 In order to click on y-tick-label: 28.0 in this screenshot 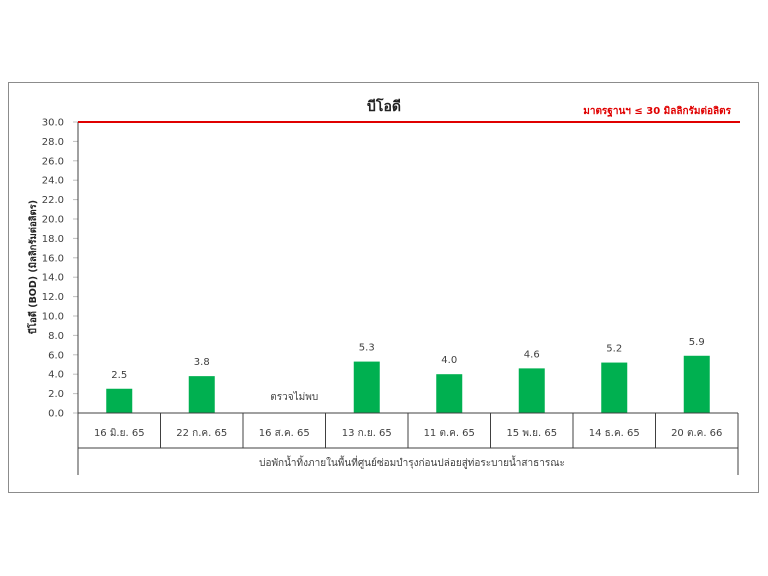, I will do `click(53, 142)`.